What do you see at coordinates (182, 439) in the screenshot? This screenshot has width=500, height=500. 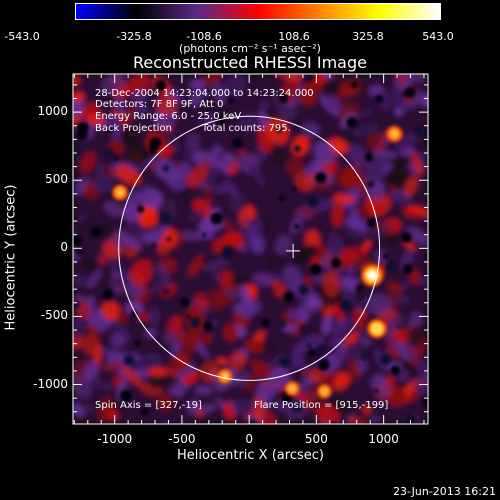 I see `x-tick-label: -500` at bounding box center [182, 439].